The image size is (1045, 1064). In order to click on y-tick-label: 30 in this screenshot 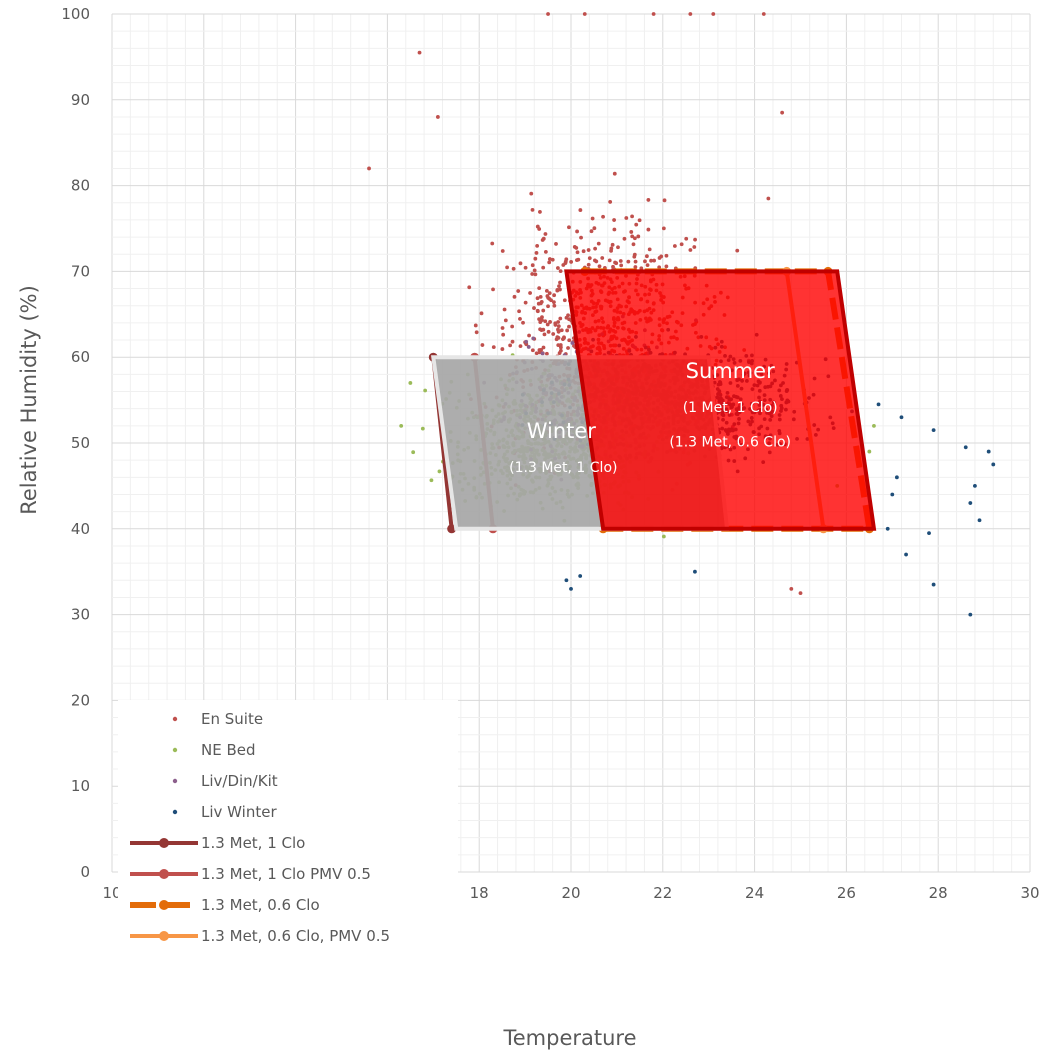, I will do `click(80, 615)`.